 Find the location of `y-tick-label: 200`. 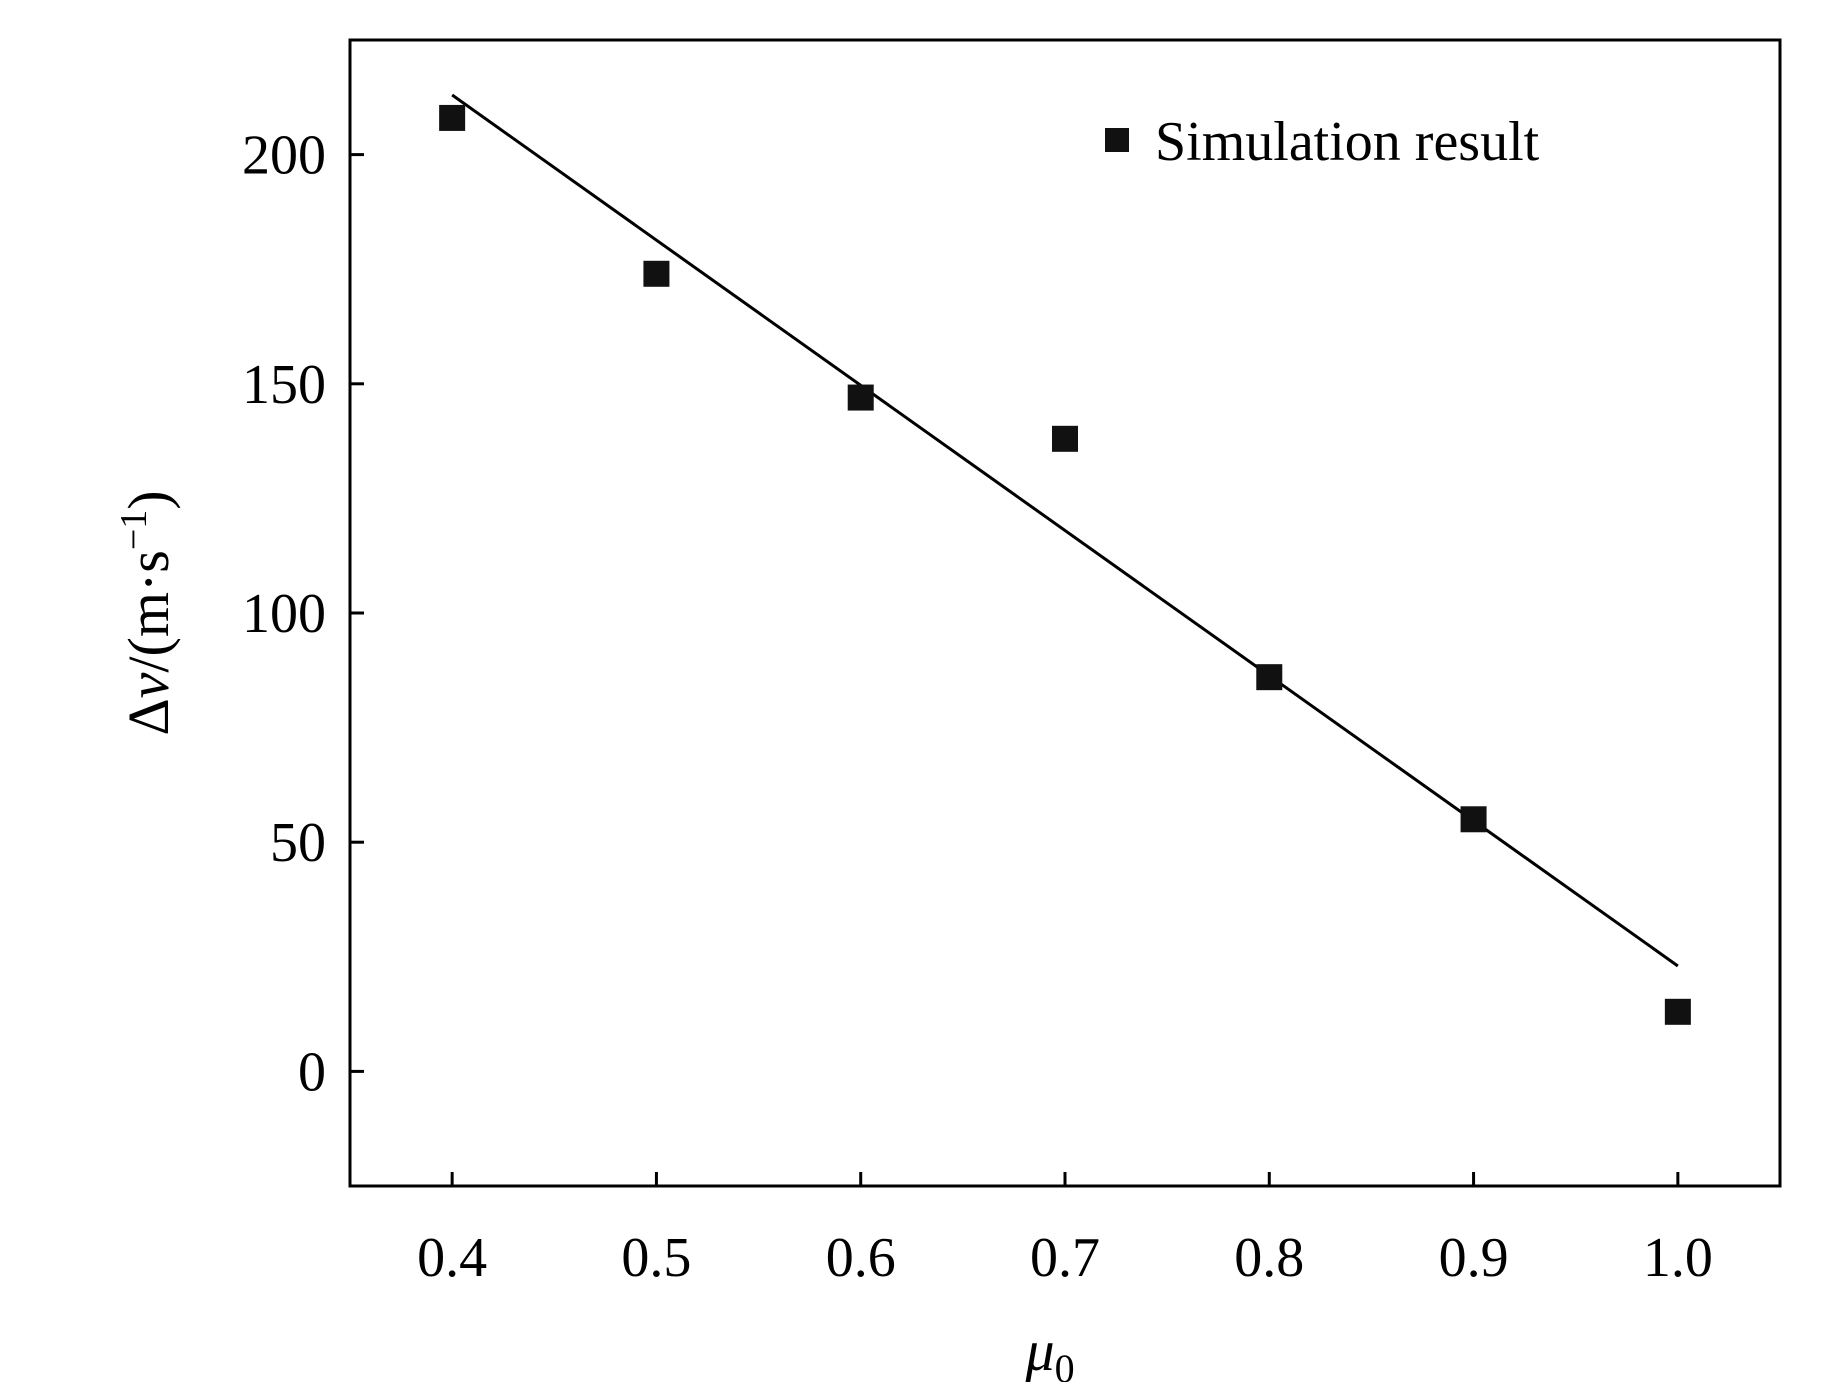

y-tick-label: 200 is located at coordinates (284, 156).